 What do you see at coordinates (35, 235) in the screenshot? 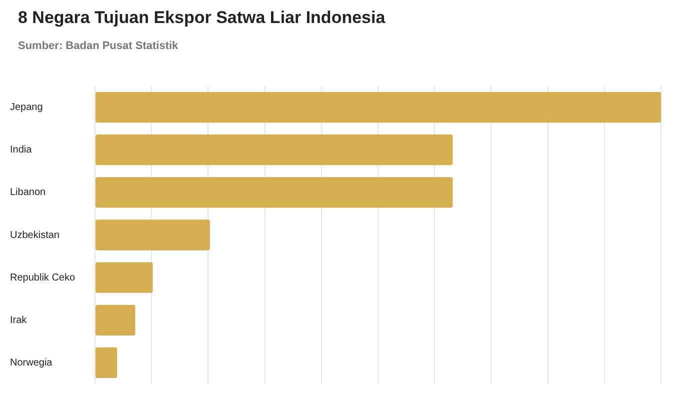
I see `y-tick-label: Uzbekistan` at bounding box center [35, 235].